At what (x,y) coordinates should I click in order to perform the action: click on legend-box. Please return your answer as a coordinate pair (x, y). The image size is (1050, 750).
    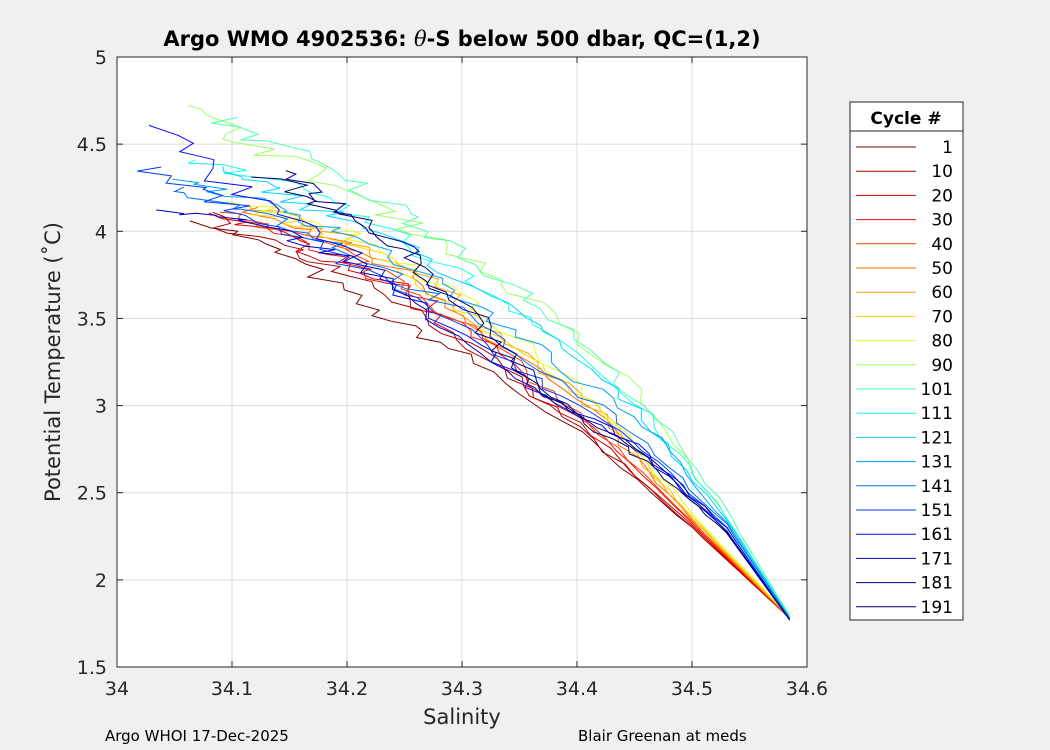
    Looking at the image, I should click on (906, 361).